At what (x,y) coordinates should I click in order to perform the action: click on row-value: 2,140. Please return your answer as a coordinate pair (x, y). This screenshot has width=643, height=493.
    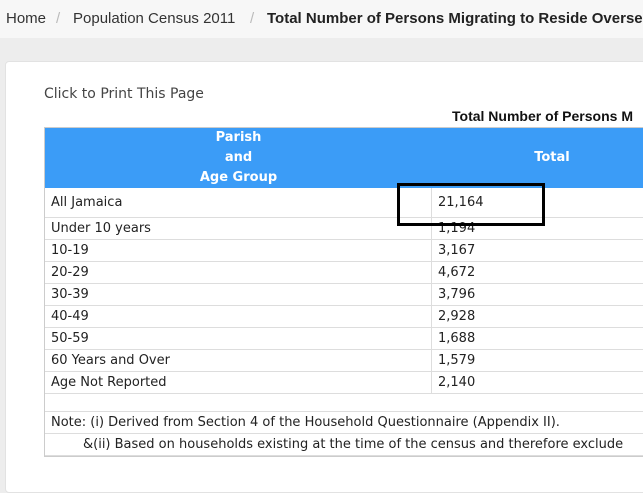
    Looking at the image, I should click on (537, 383).